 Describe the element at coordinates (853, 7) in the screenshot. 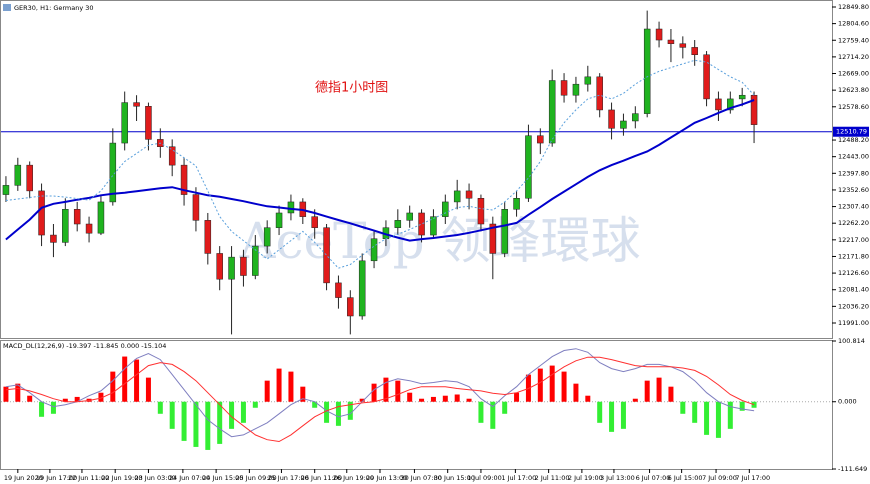

I see `y-tick-label: 12849.80` at that location.